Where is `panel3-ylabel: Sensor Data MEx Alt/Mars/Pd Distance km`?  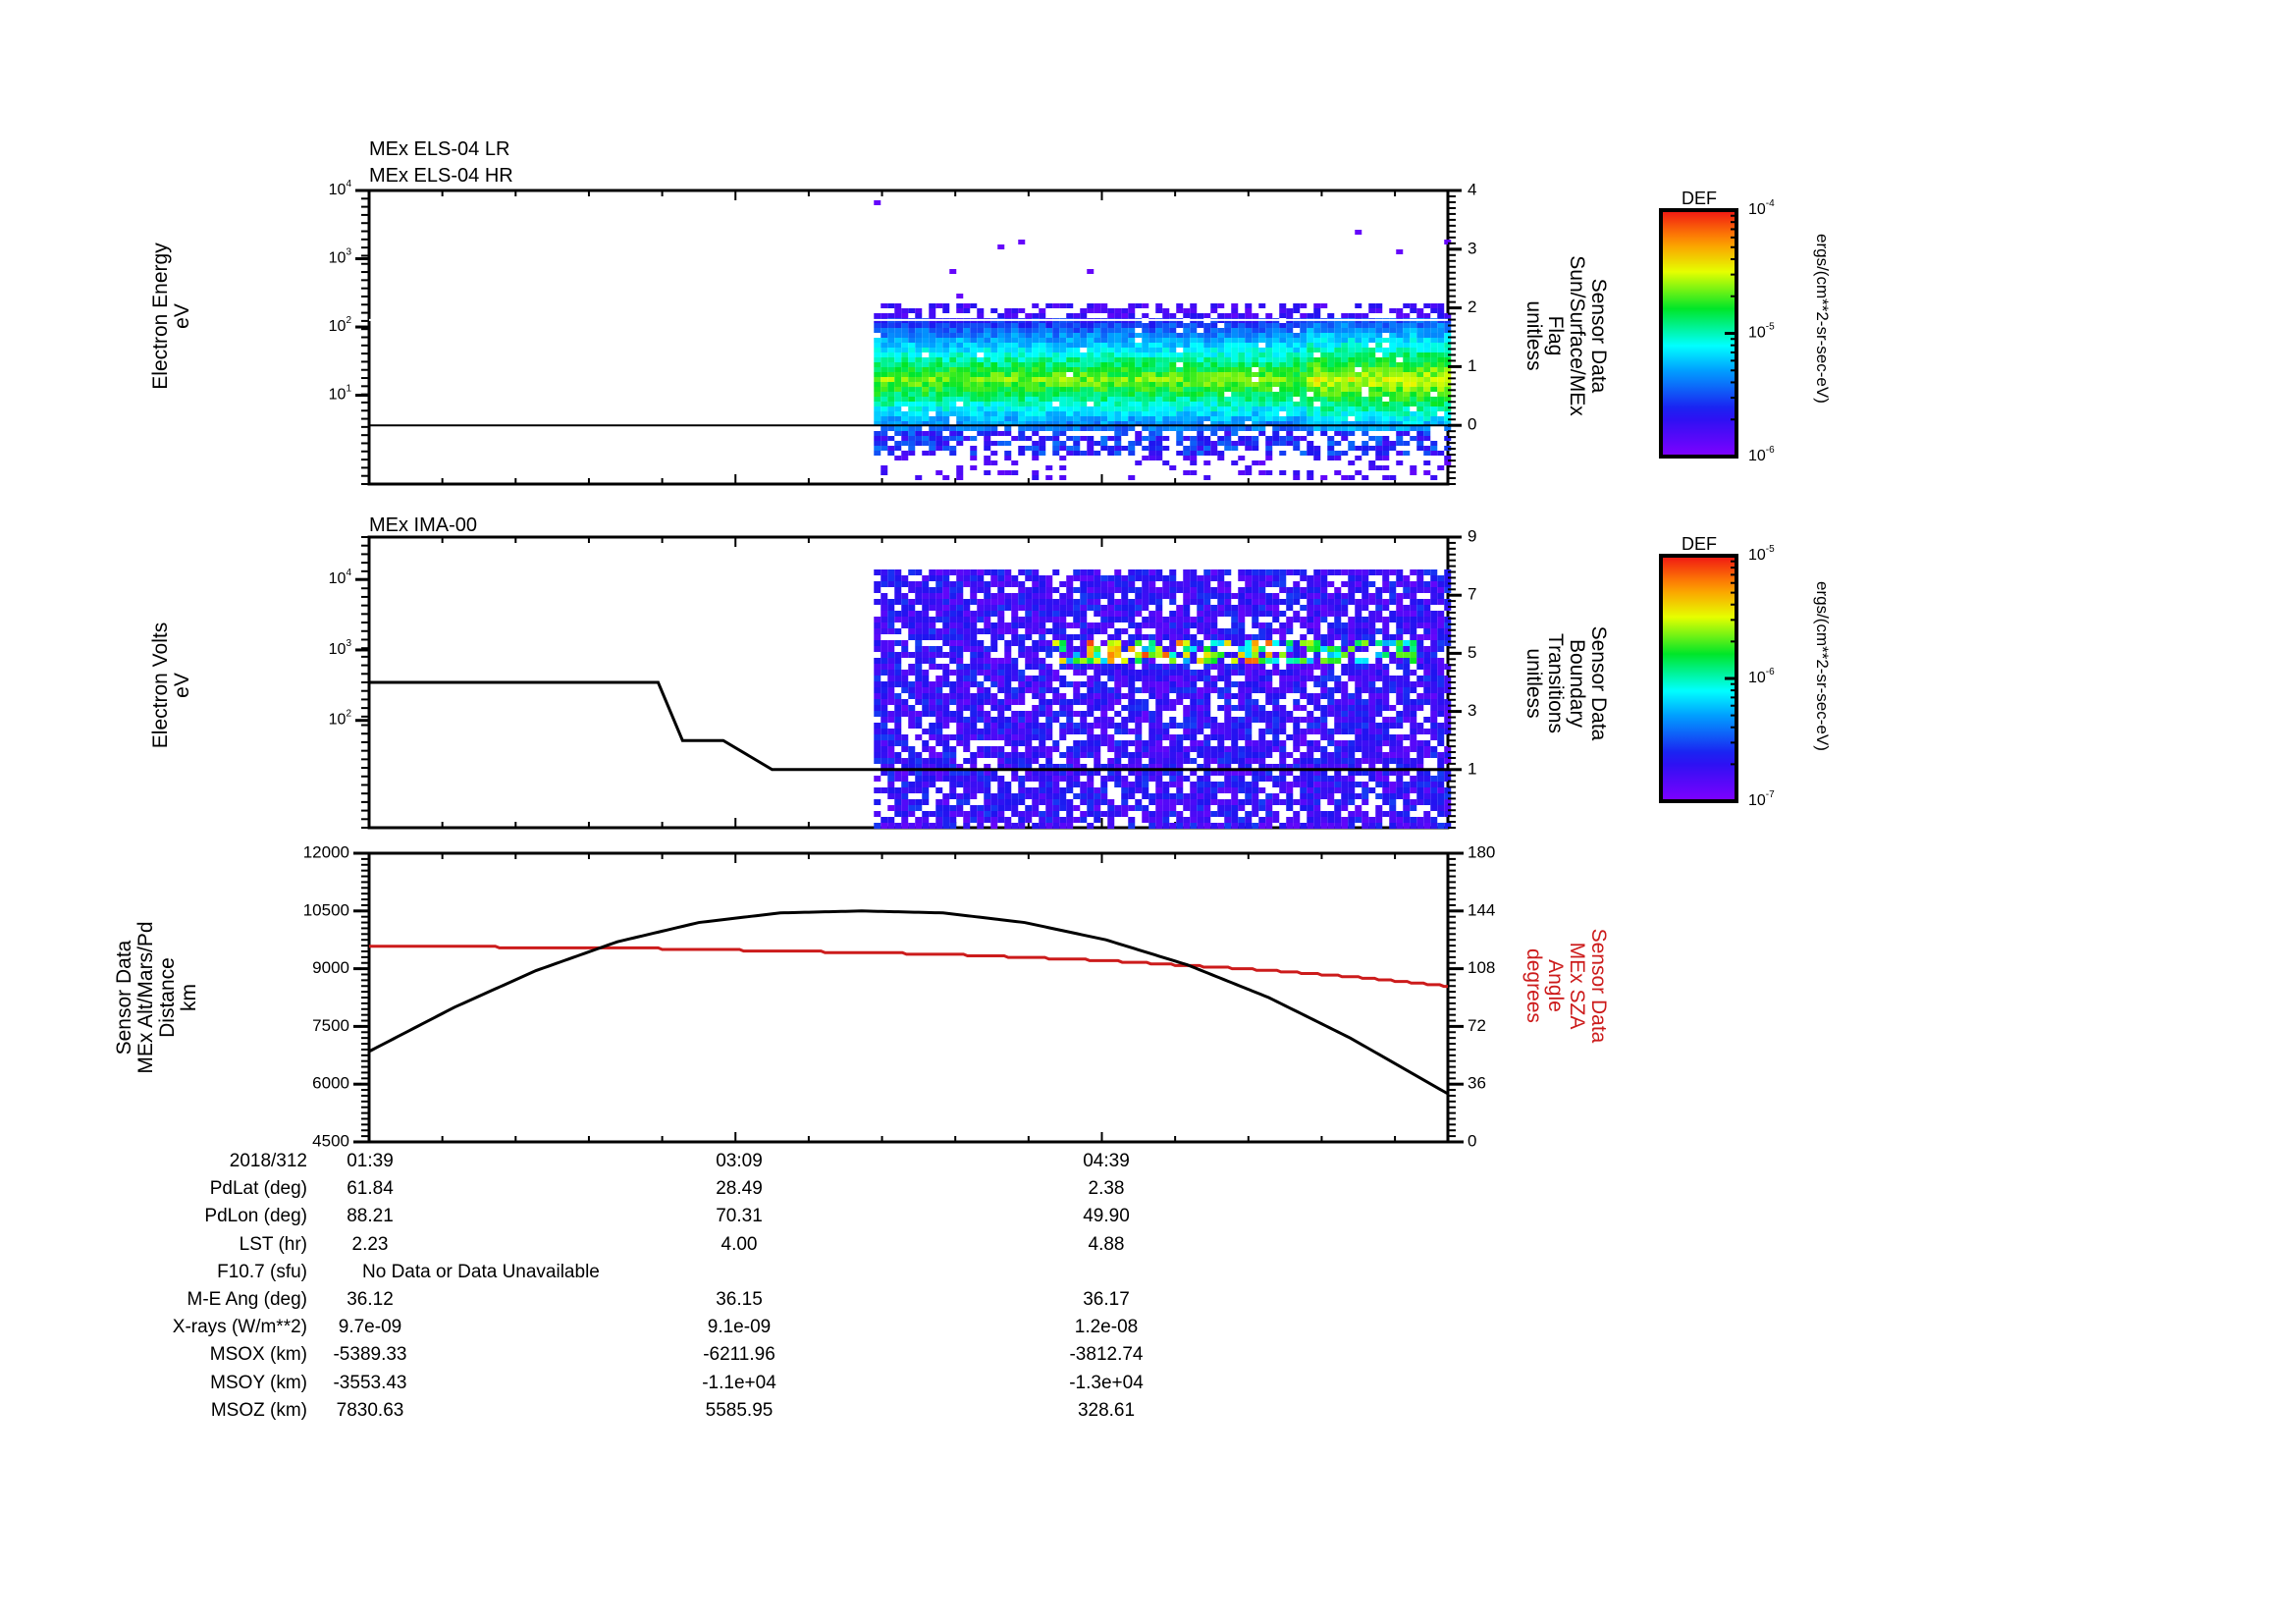 panel3-ylabel: Sensor Data MEx Alt/Mars/Pd Distance km is located at coordinates (156, 998).